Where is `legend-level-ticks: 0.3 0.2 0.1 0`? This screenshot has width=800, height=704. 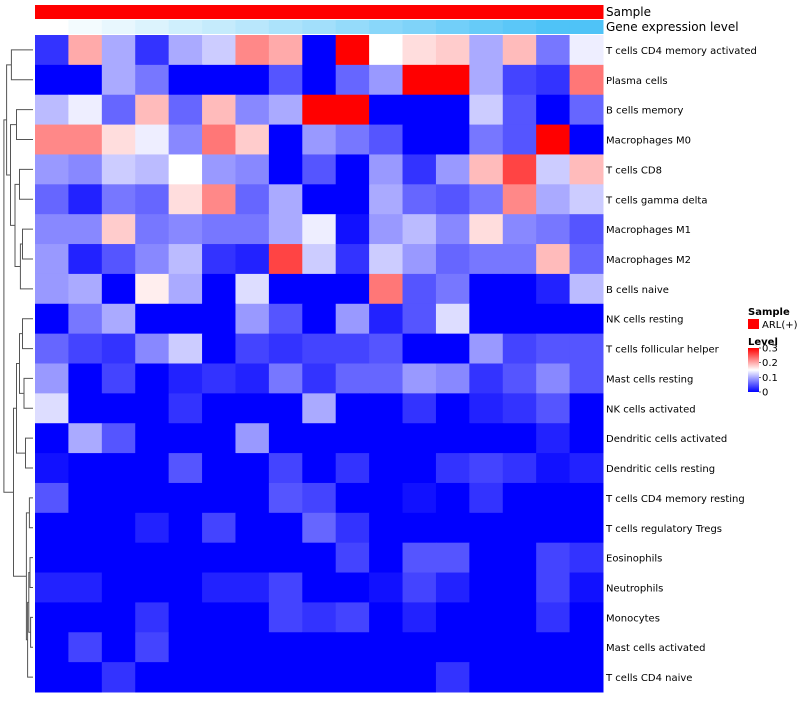
legend-level-ticks: 0.3 0.2 0.1 0 is located at coordinates (768, 371).